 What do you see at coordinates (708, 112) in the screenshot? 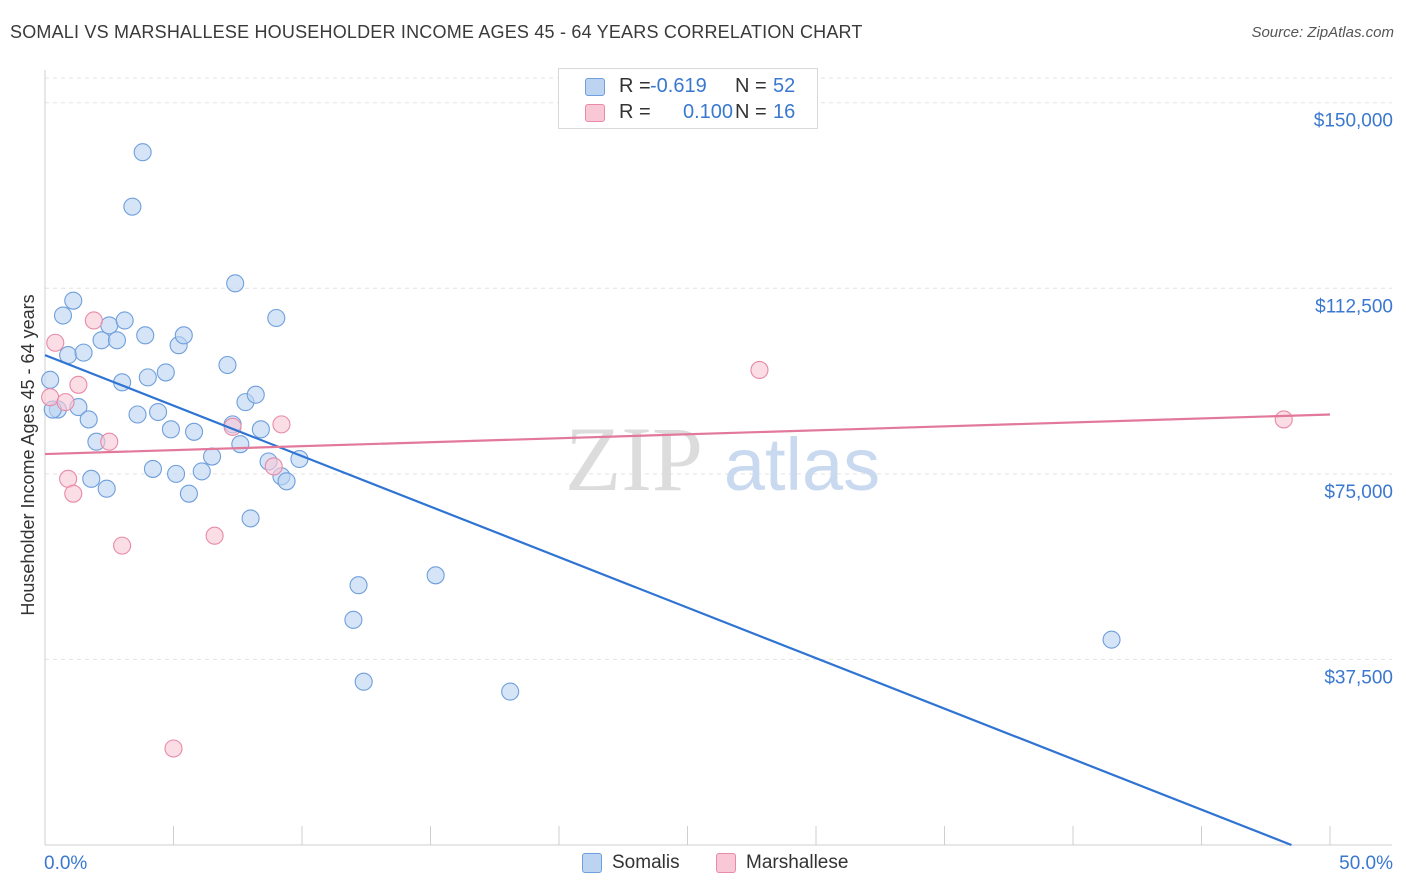
I see `marshallese-r-value: 0.100` at bounding box center [708, 112].